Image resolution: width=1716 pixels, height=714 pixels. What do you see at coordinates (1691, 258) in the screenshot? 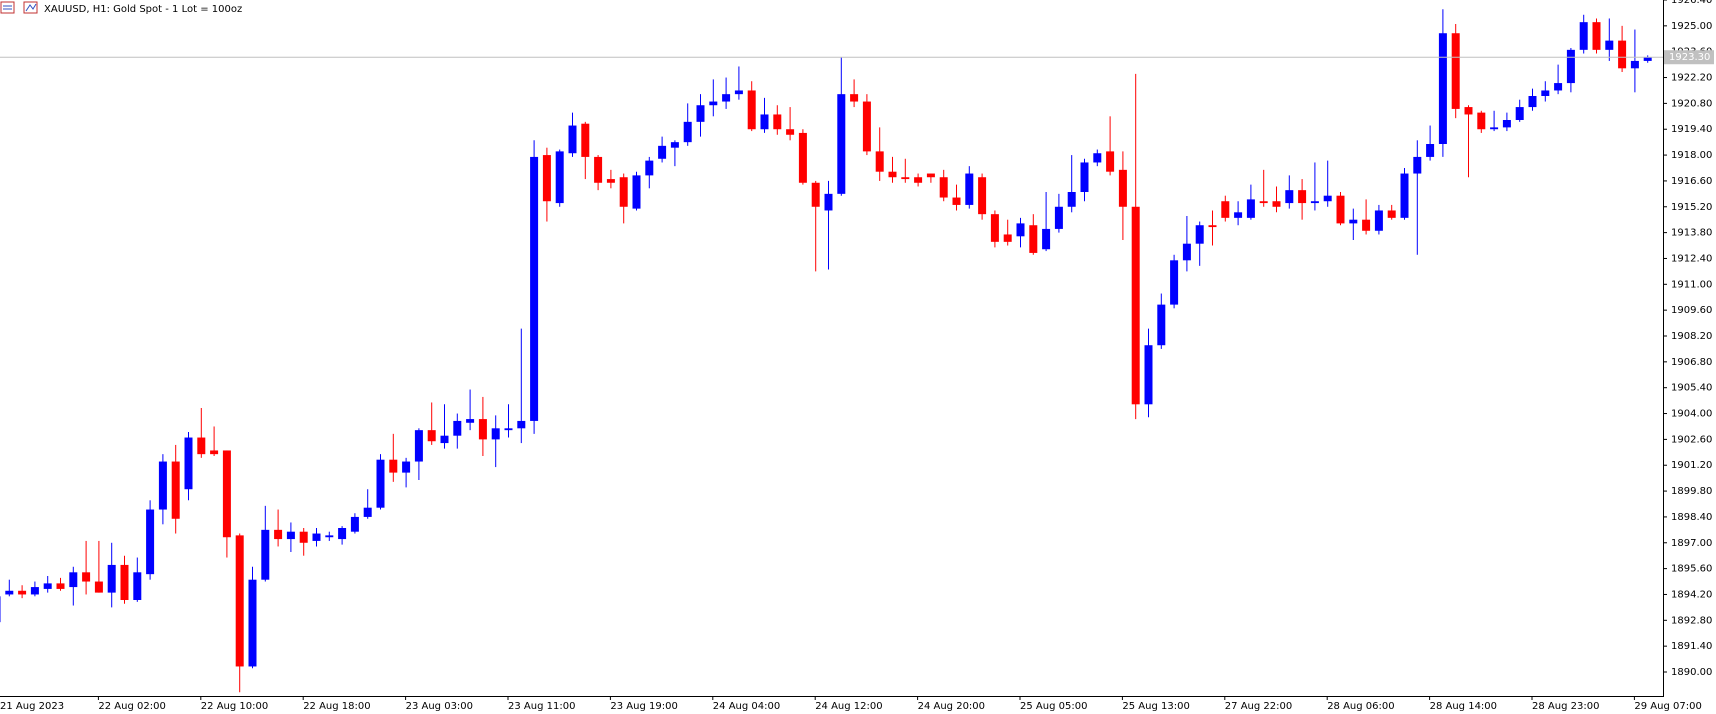
I see `y-tick-label: 1912.40` at bounding box center [1691, 258].